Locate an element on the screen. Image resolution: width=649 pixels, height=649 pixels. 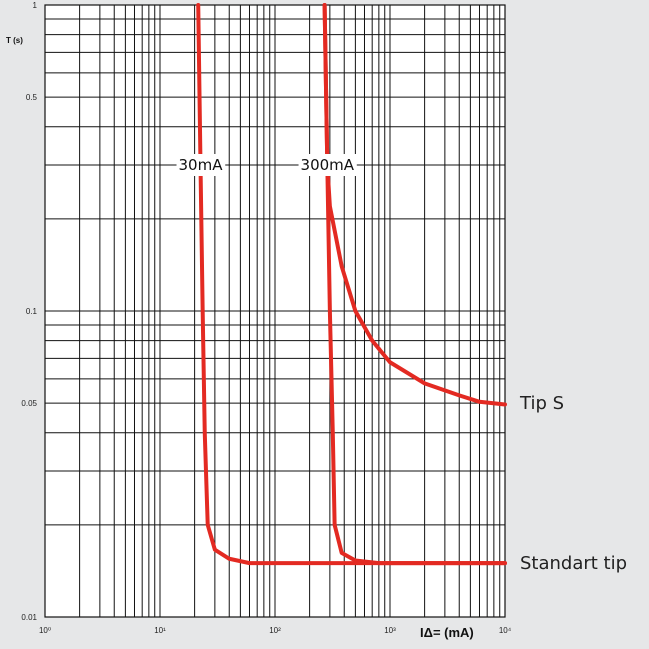
y-tick-label: 0.01 is located at coordinates (29, 617).